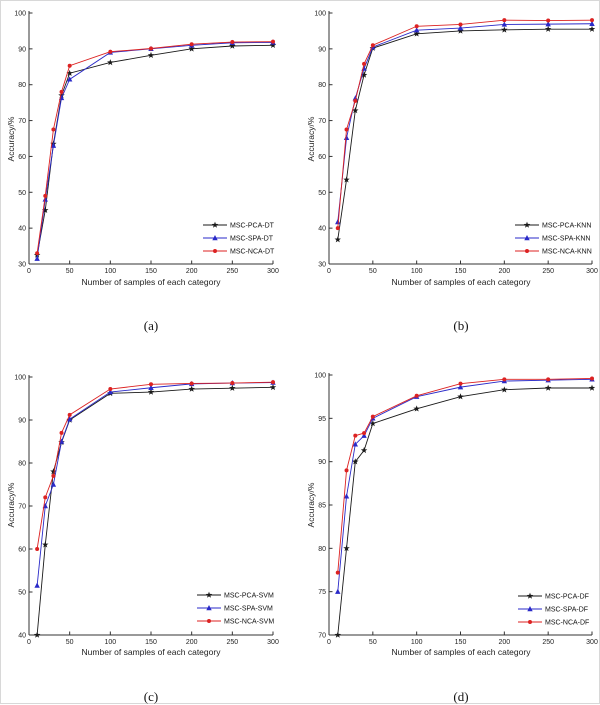 The image size is (600, 705). Describe the element at coordinates (11, 139) in the screenshot. I see `y-axis-label-a: Accuracy/%` at that location.